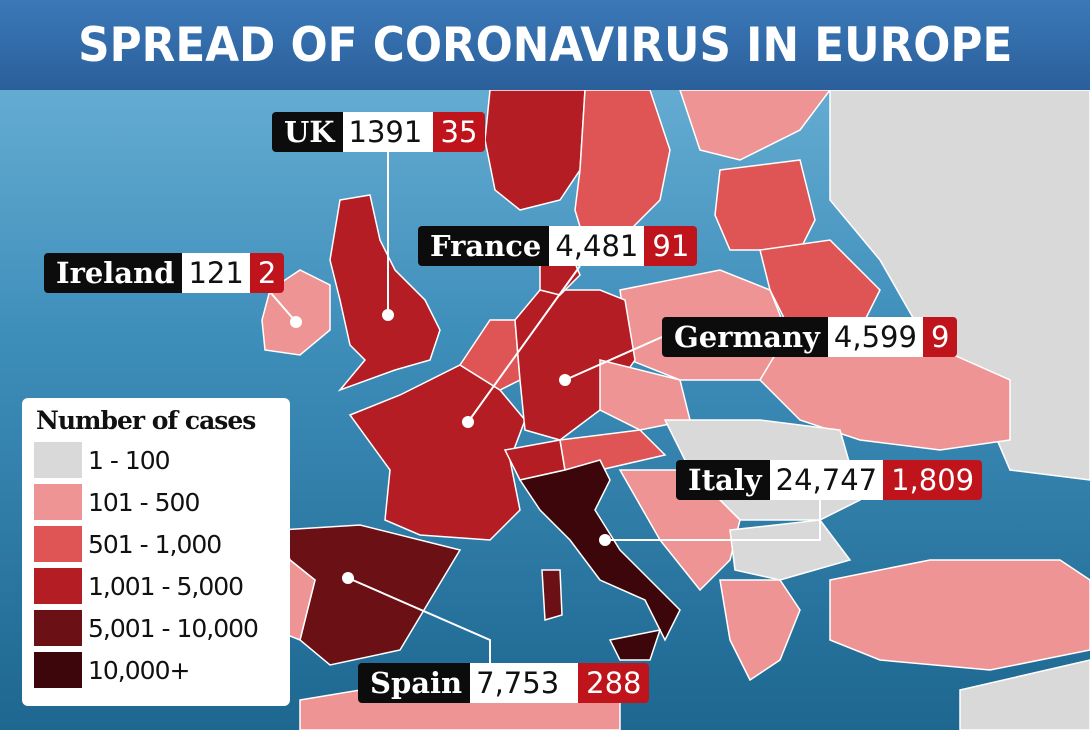 The width and height of the screenshot is (1090, 730). Describe the element at coordinates (613, 358) in the screenshot. I see `leader-germany` at that location.